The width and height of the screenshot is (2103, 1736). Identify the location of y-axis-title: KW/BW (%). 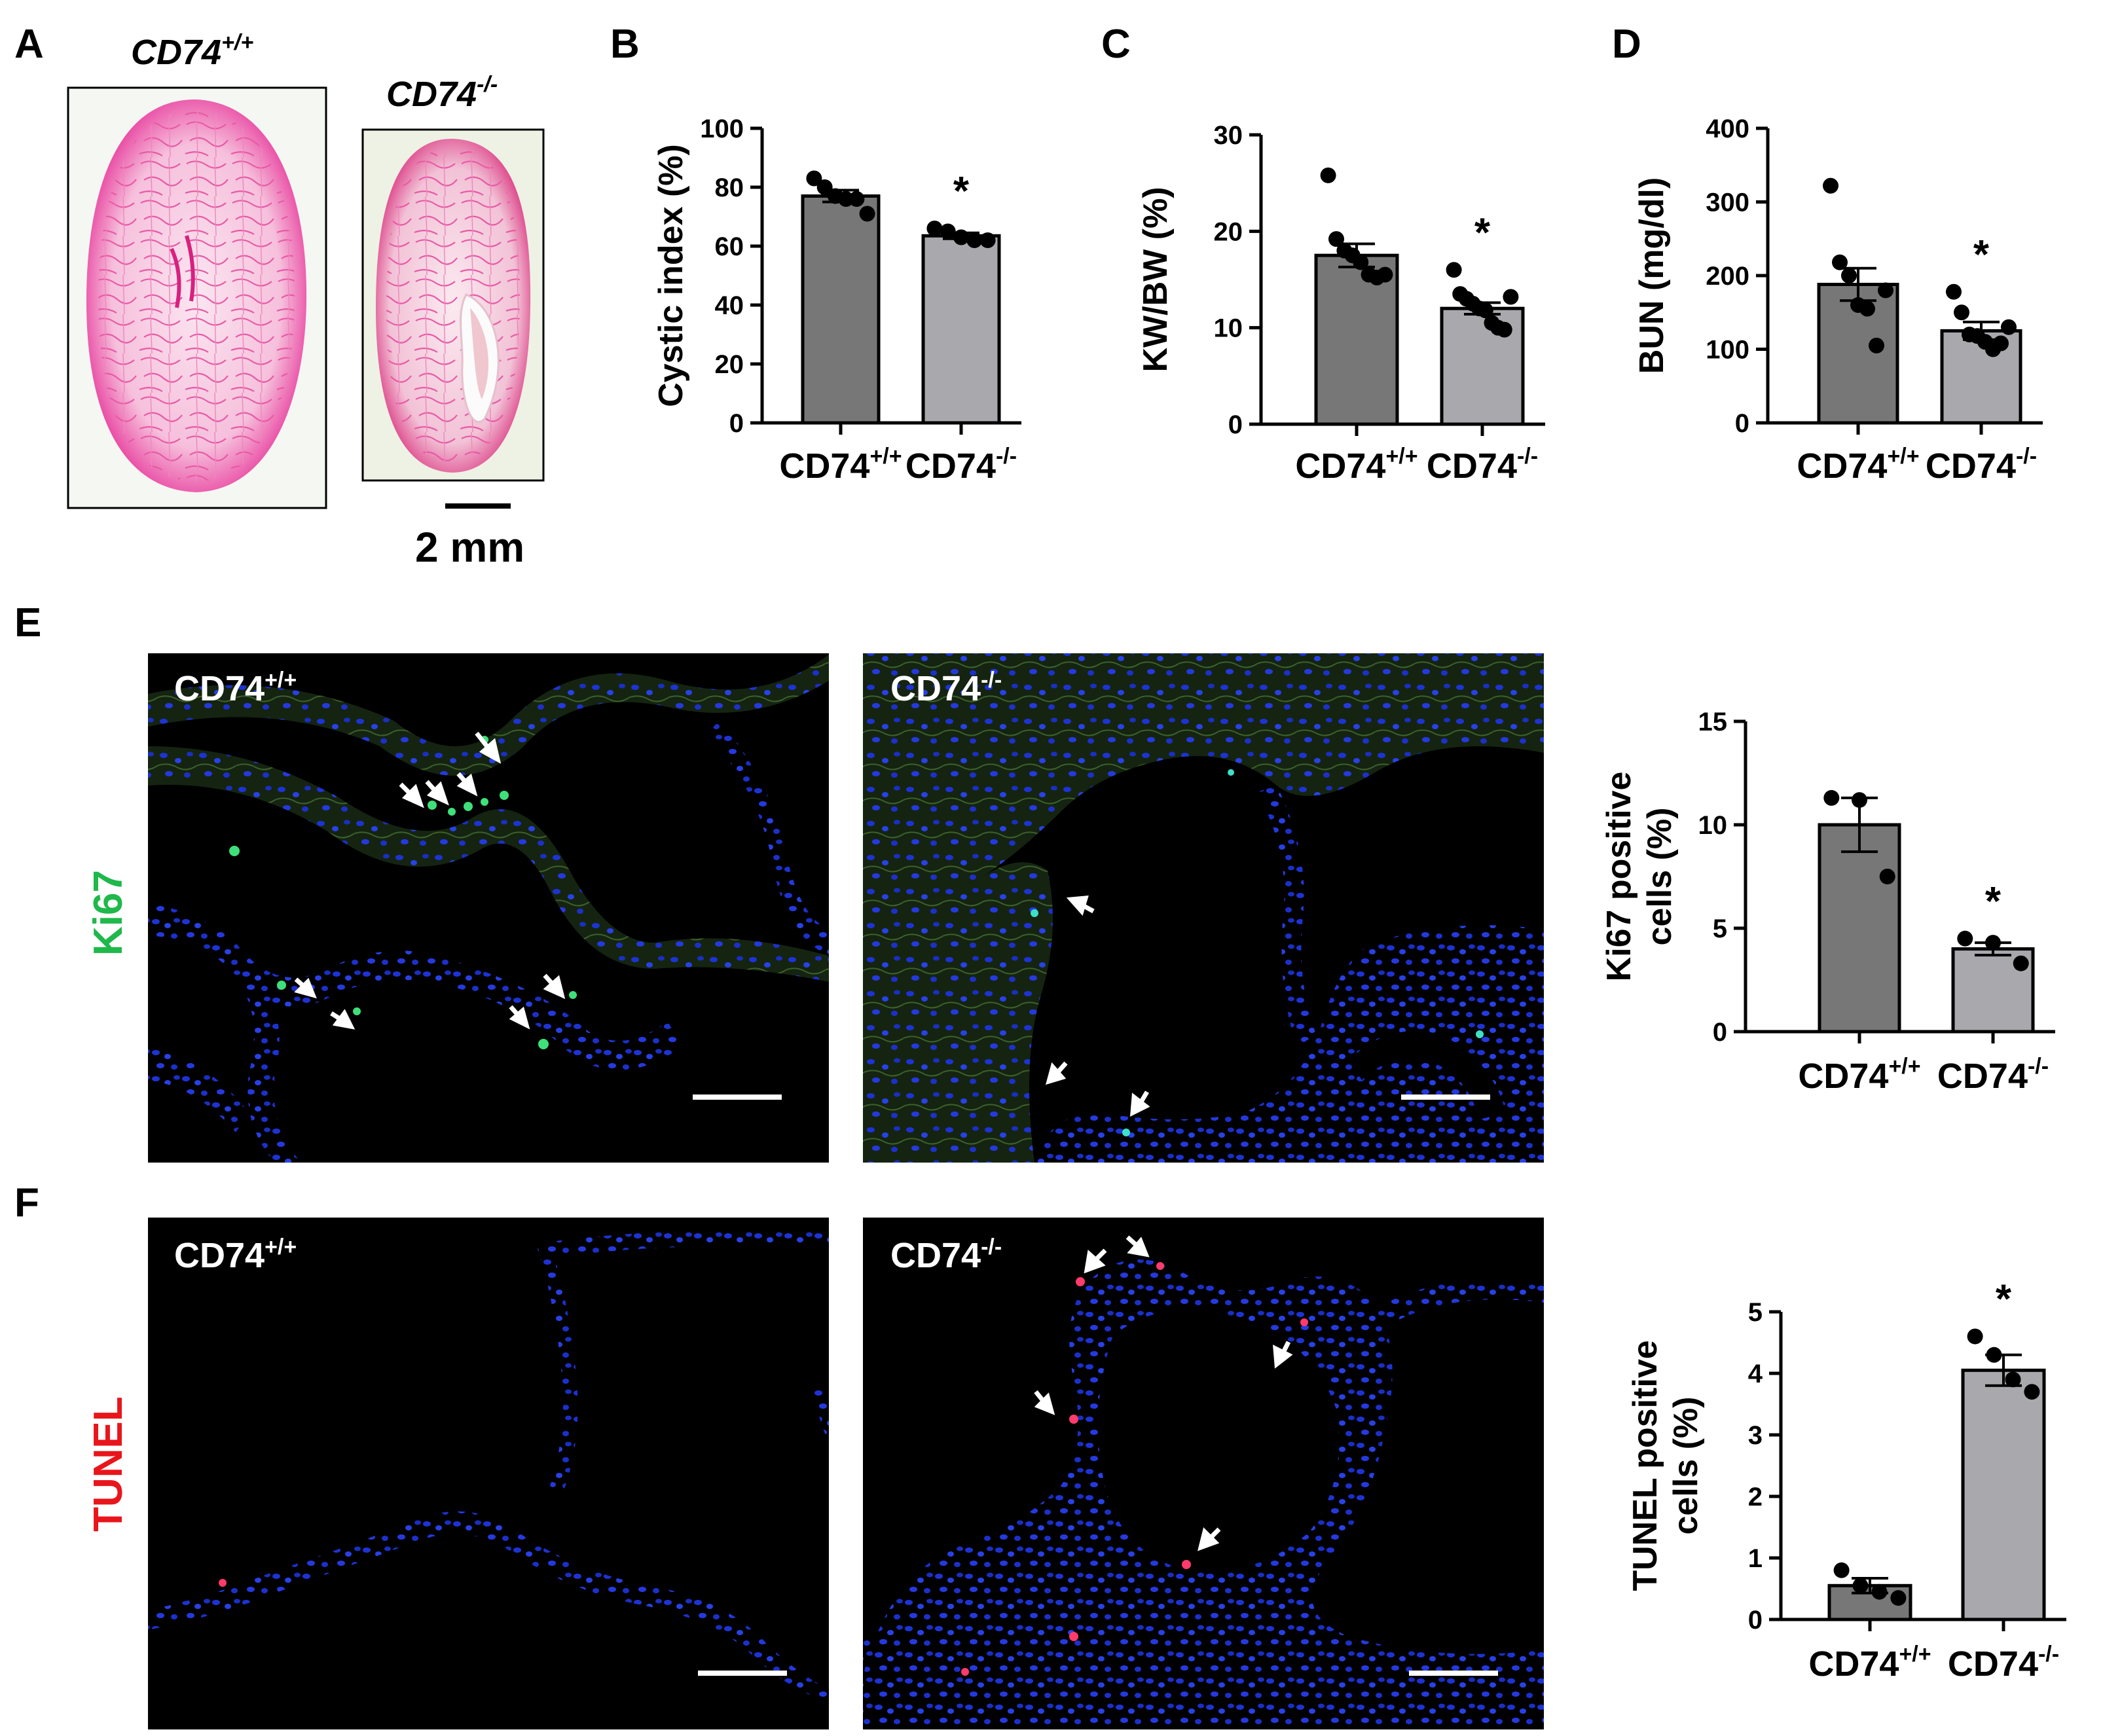
(1156, 279).